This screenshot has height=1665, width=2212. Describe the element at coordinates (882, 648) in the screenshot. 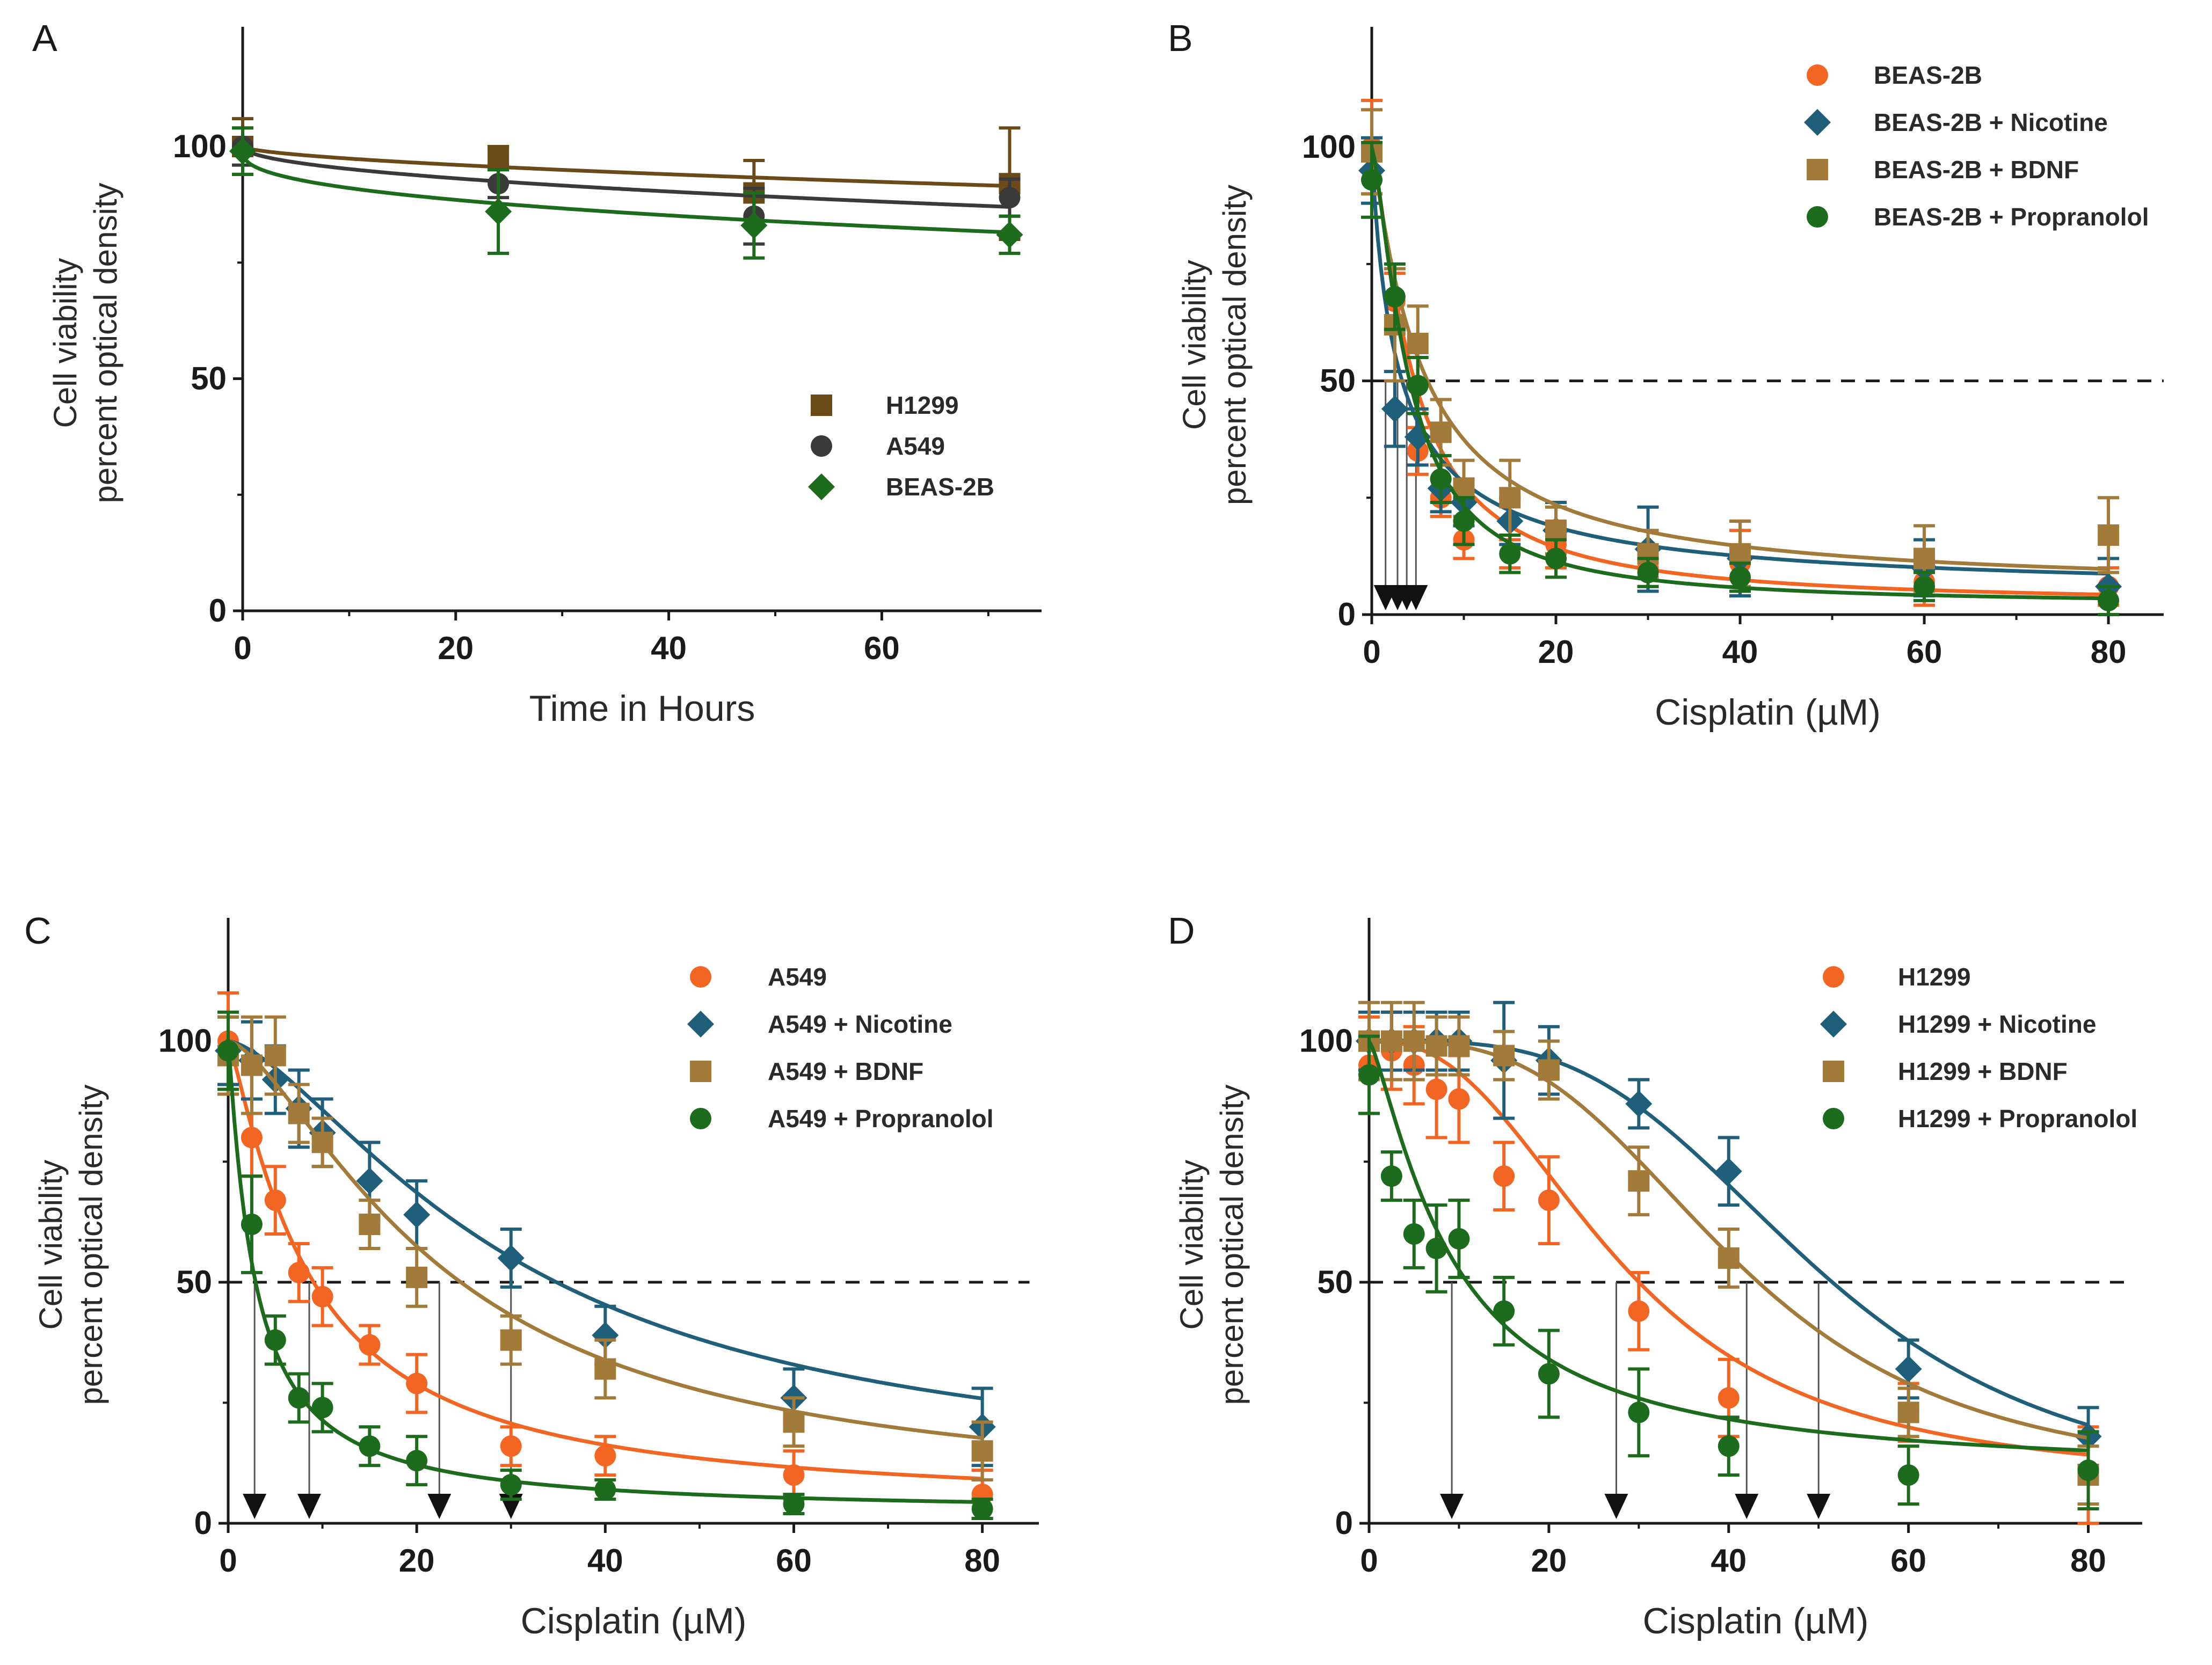

I see `x-tick-label: 60` at that location.